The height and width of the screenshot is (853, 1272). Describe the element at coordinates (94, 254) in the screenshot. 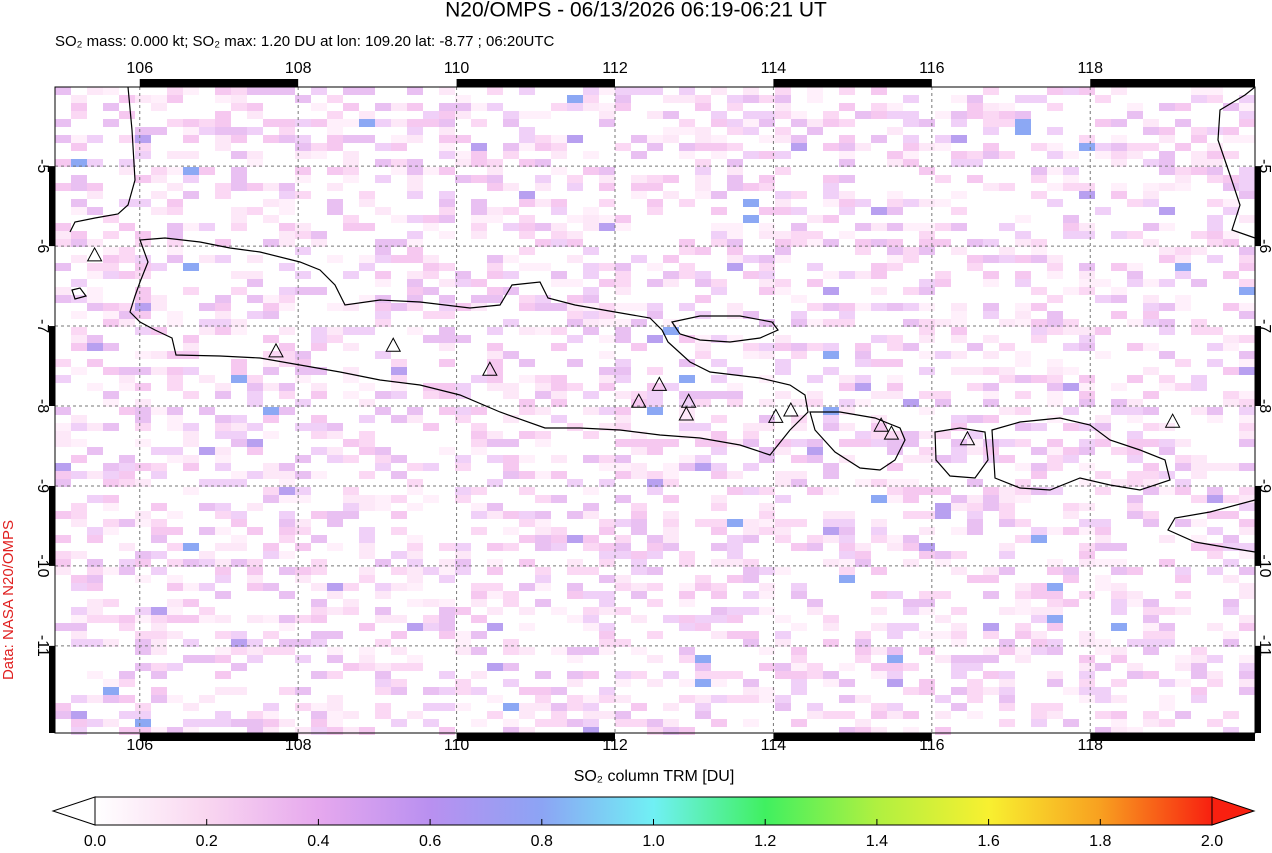

I see `volcano` at that location.